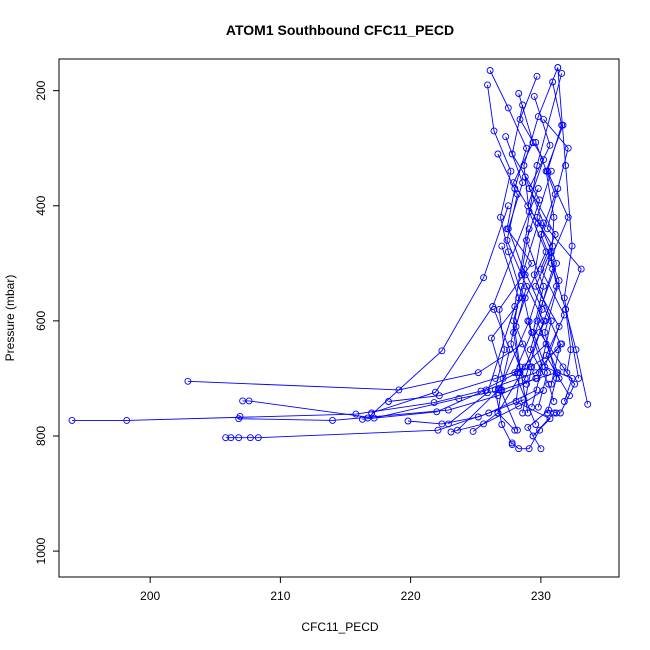  What do you see at coordinates (345, 590) in the screenshot?
I see `x-axis: 200 210 220 230` at bounding box center [345, 590].